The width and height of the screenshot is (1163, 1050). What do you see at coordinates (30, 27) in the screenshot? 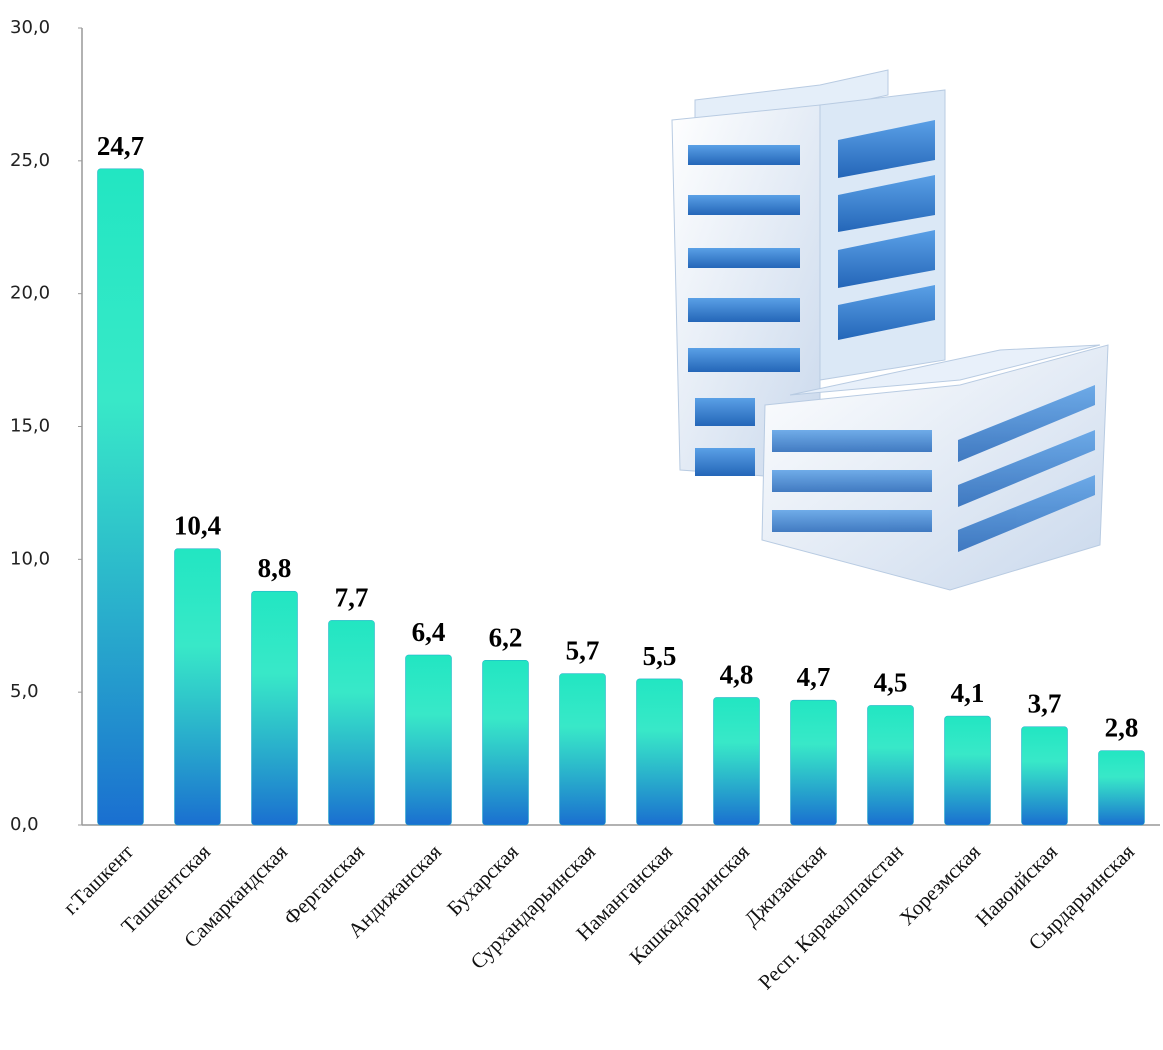
I see `y-tick-label: 30,0` at bounding box center [30, 27].